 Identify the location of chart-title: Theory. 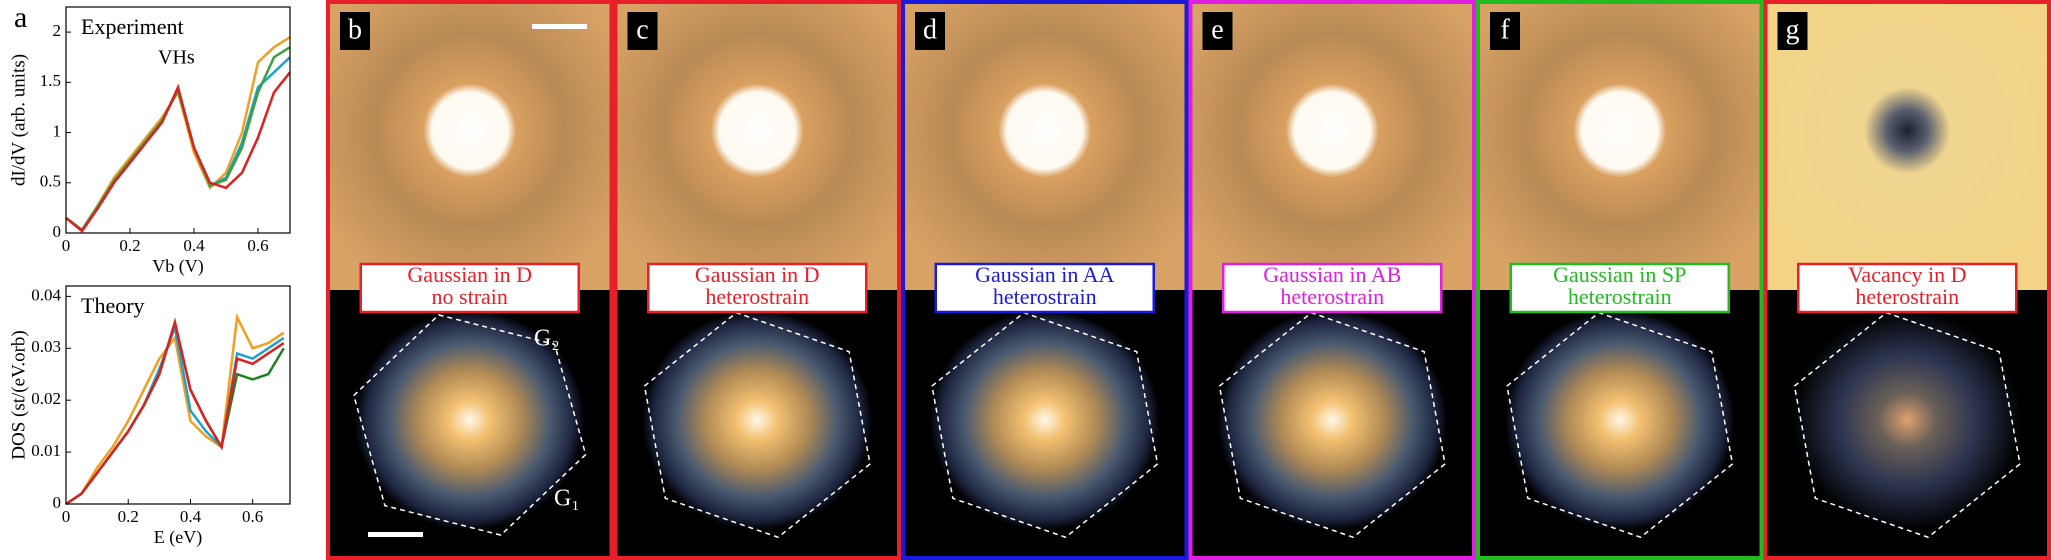
(113, 305).